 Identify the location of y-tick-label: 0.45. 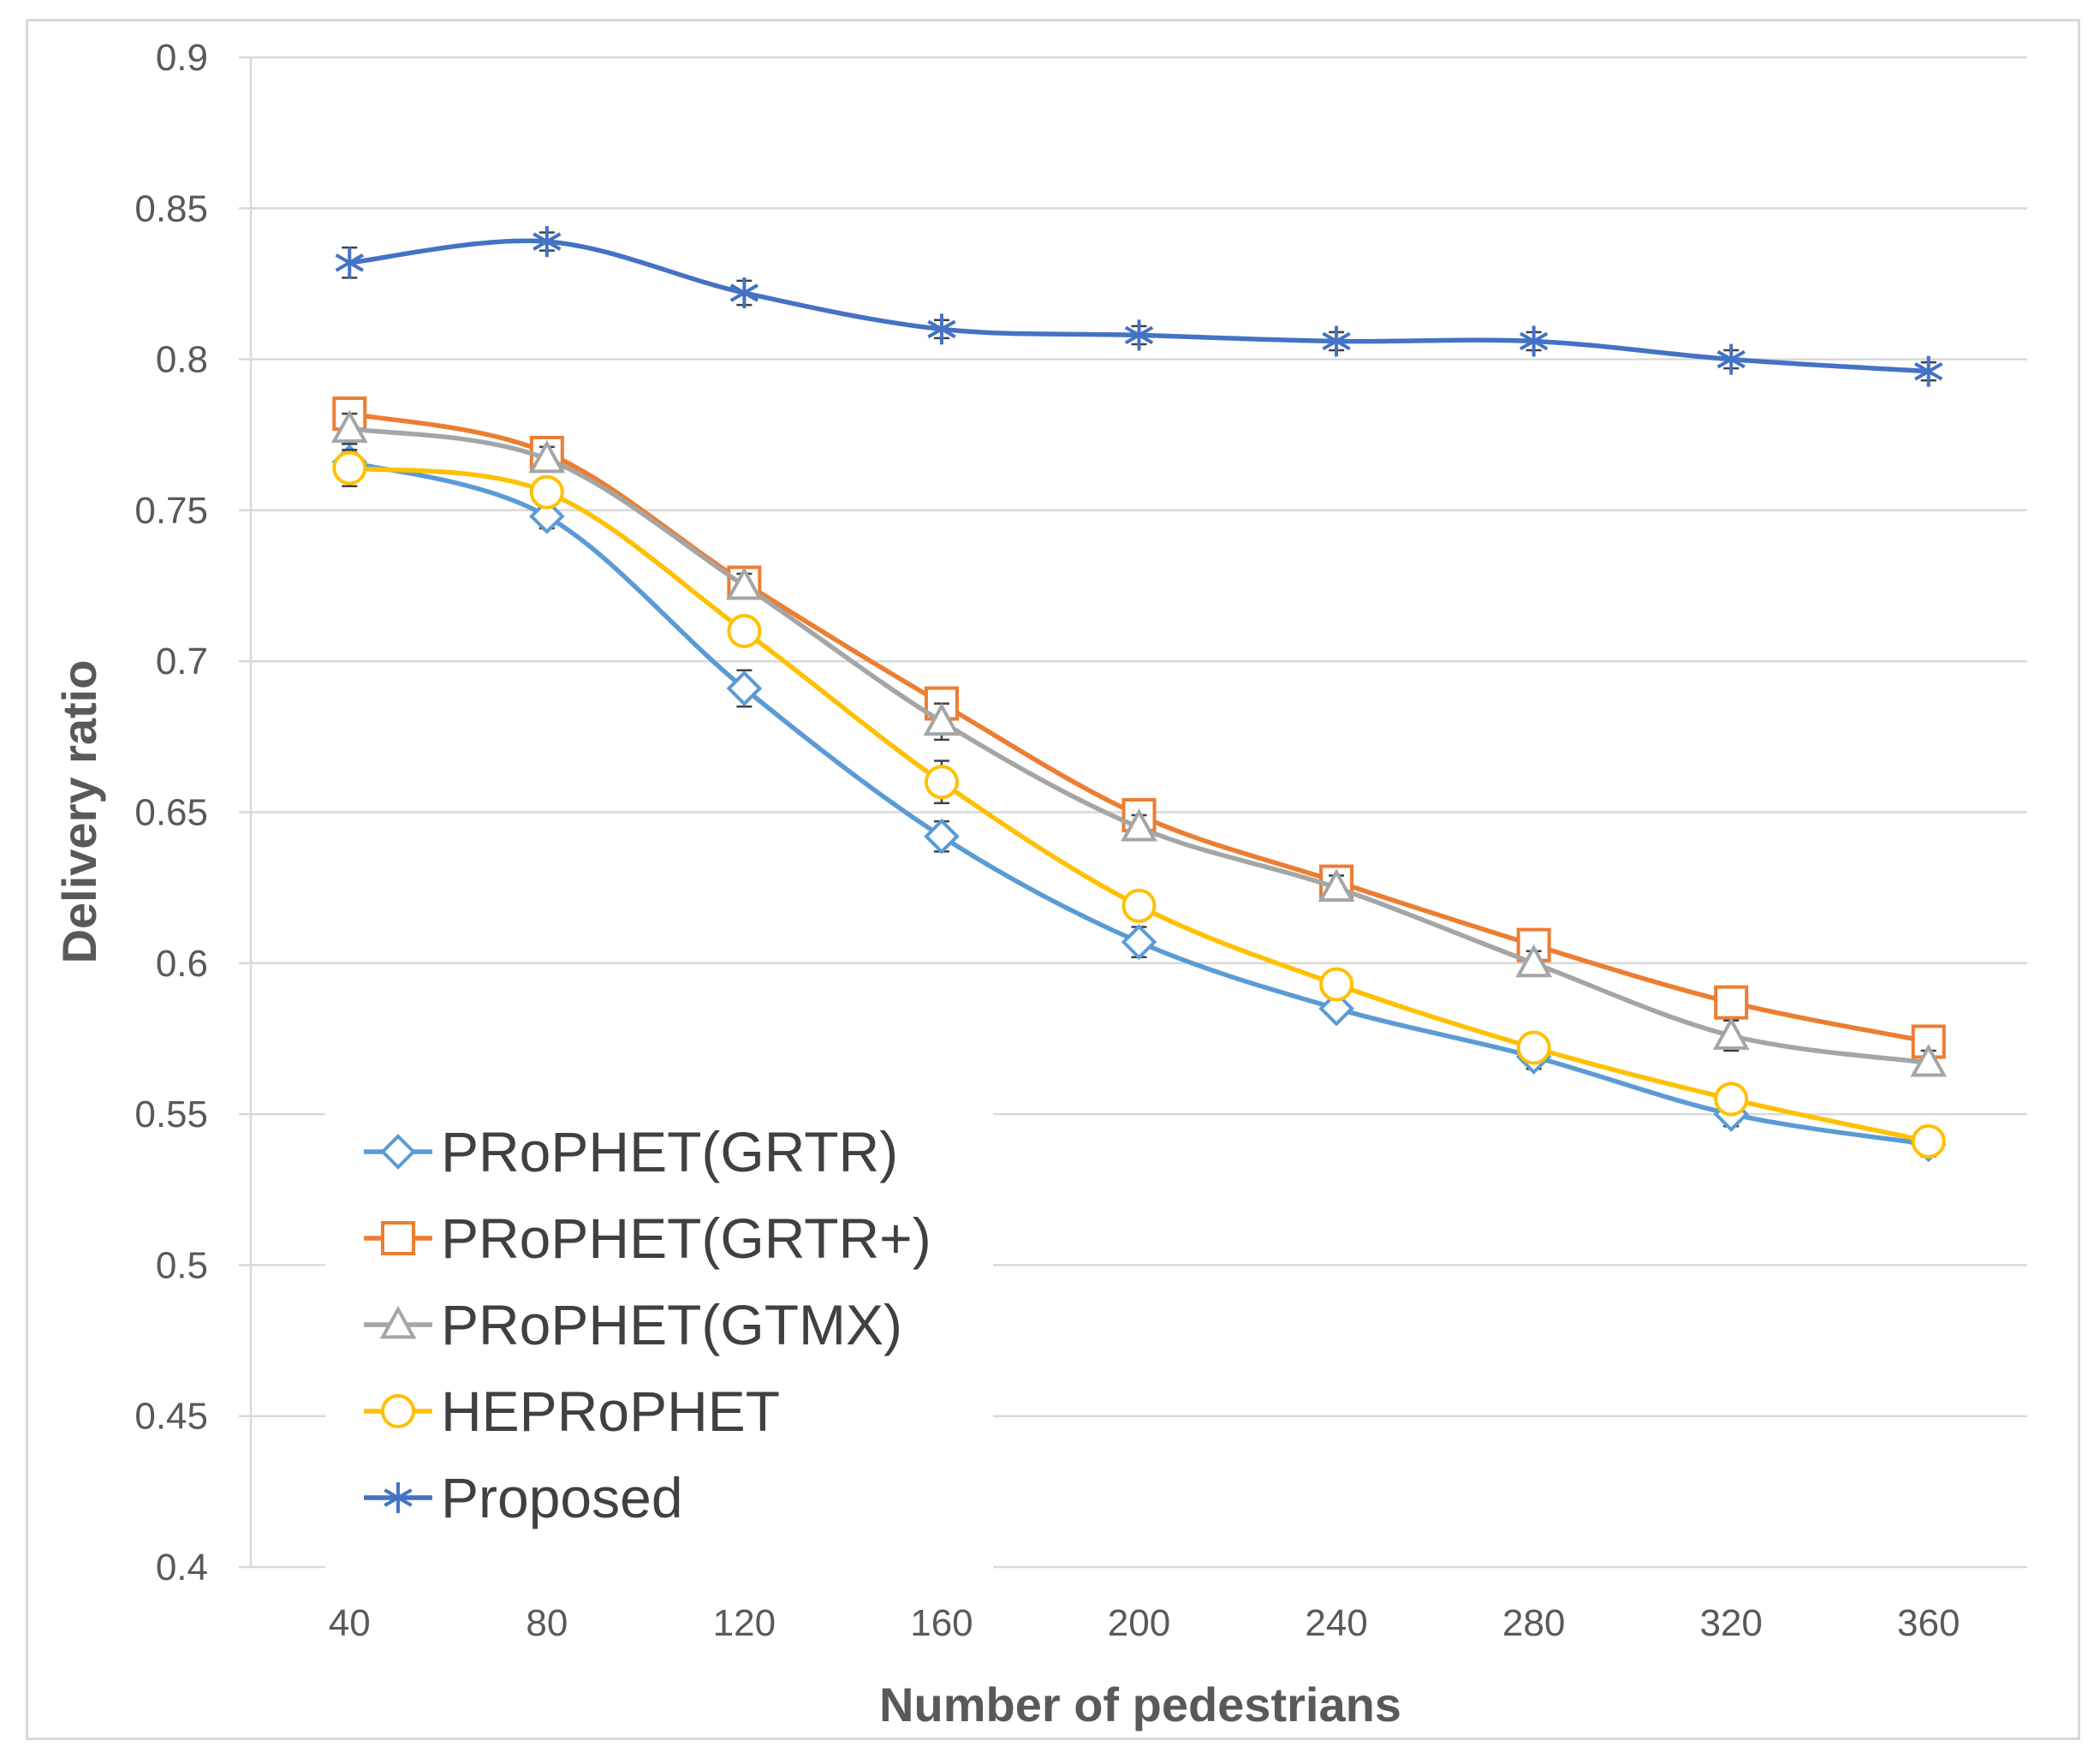
(171, 1417).